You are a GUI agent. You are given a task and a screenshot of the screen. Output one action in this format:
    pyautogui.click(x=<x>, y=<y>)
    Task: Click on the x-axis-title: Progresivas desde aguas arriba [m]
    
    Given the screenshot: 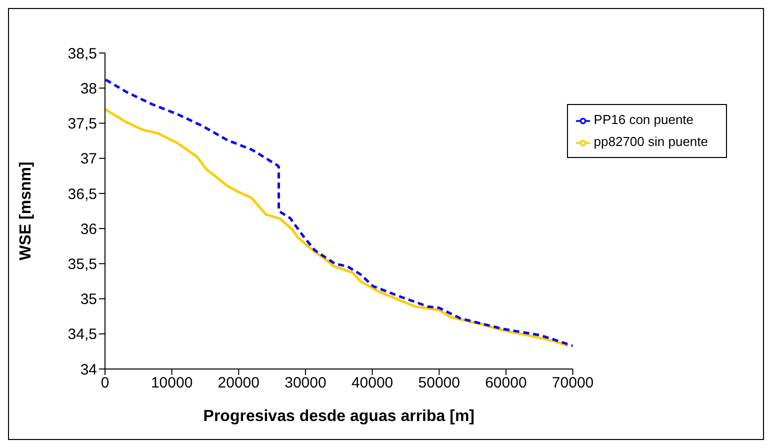 What is the action you would take?
    pyautogui.click(x=339, y=416)
    